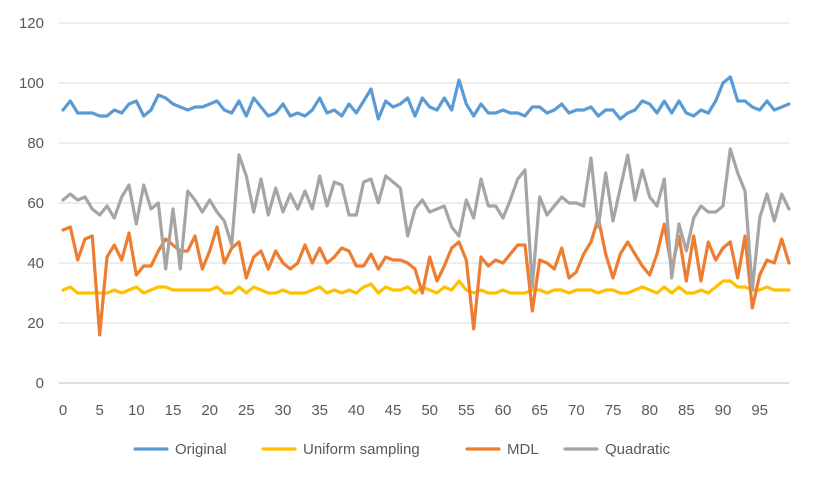  Describe the element at coordinates (31, 23) in the screenshot. I see `y-tick-label: 120` at that location.